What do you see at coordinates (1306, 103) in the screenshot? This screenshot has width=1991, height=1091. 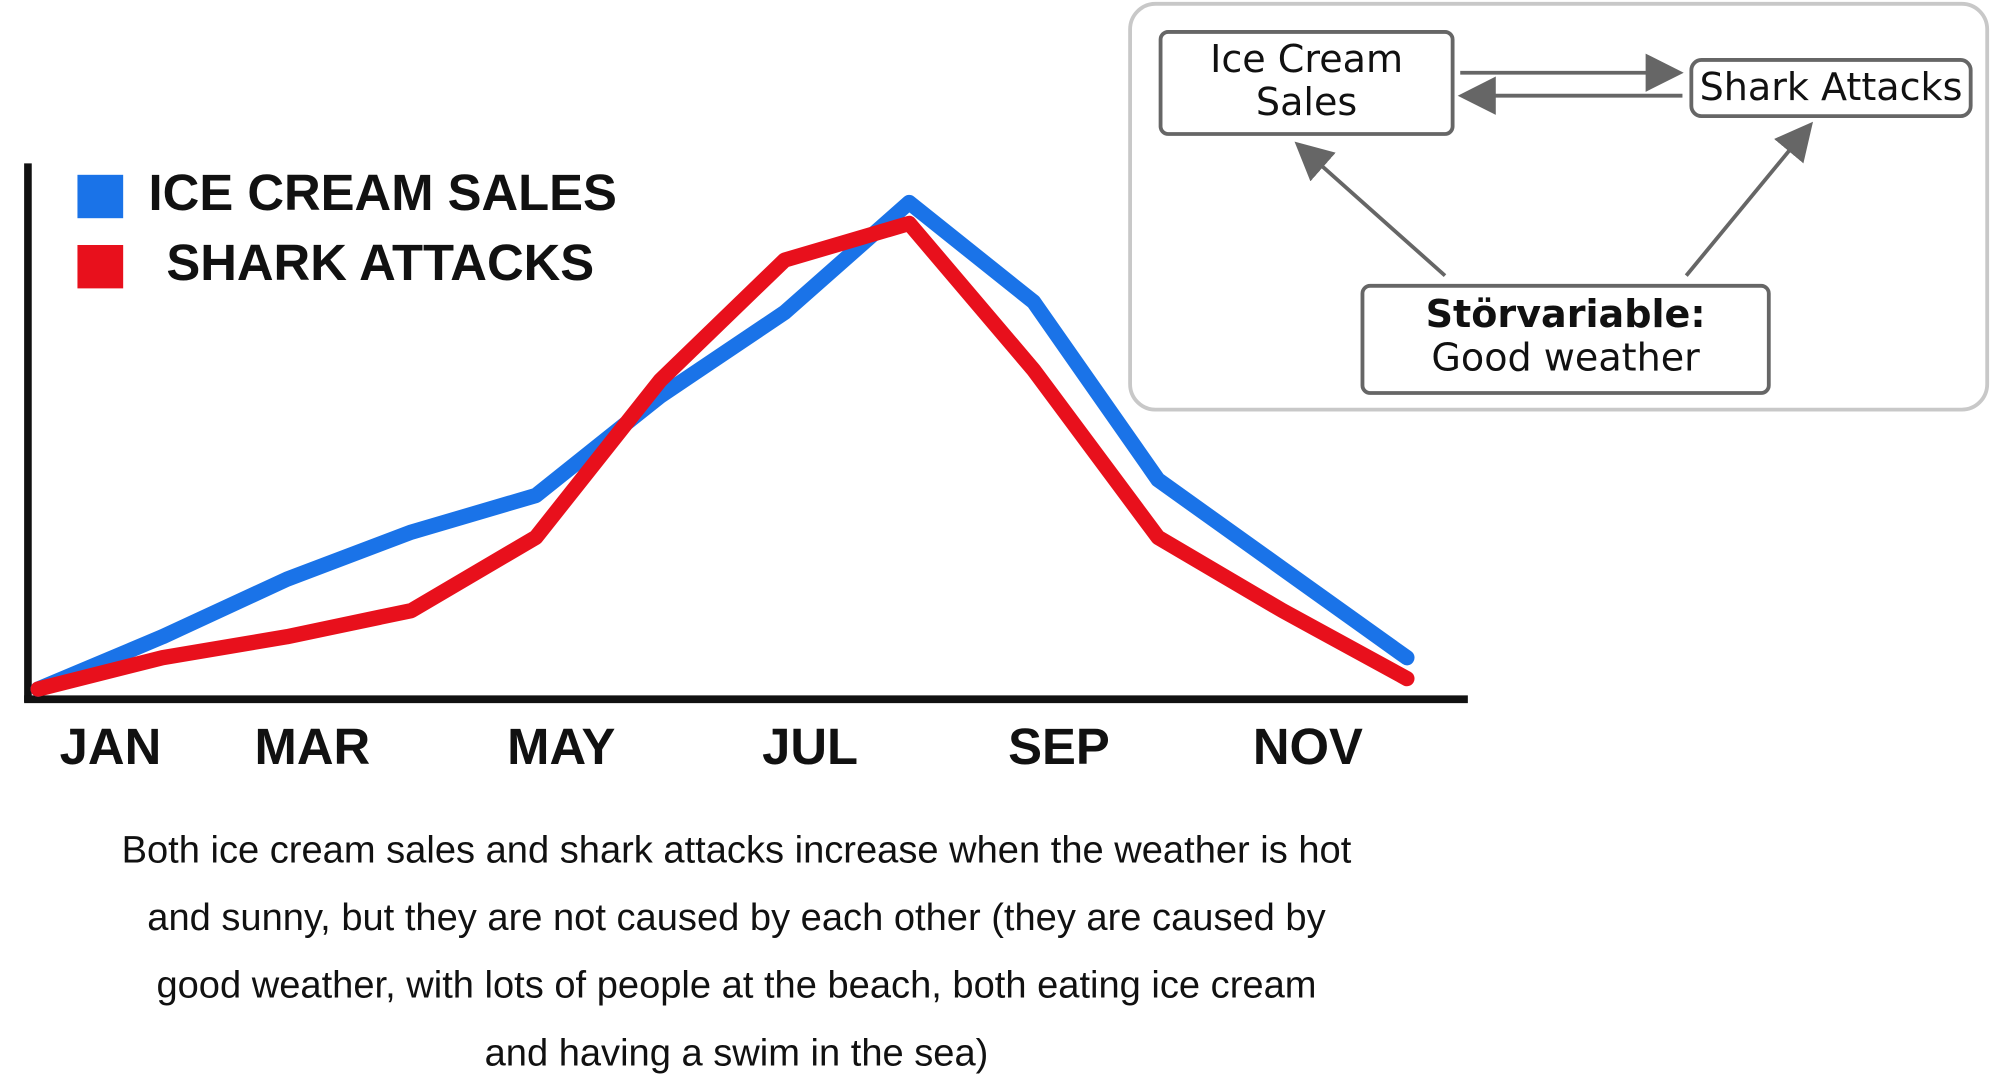 I see `node-label: Sales` at bounding box center [1306, 103].